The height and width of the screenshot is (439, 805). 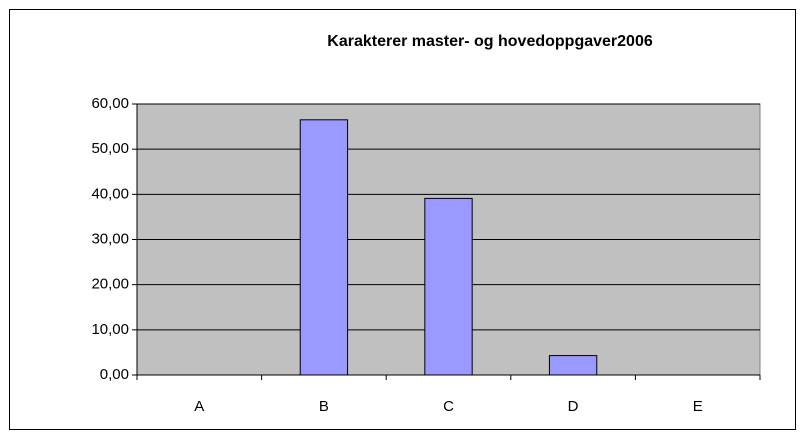 What do you see at coordinates (448, 406) in the screenshot?
I see `x-tick-label: C` at bounding box center [448, 406].